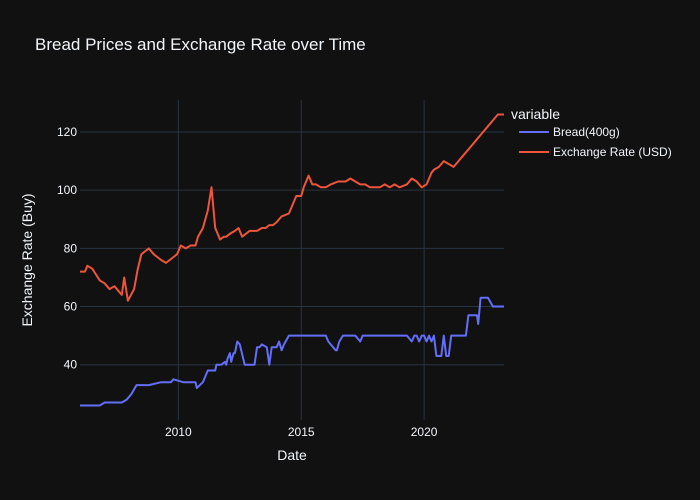 The image size is (700, 500). Describe the element at coordinates (67, 190) in the screenshot. I see `y-tick-label: 100` at that location.